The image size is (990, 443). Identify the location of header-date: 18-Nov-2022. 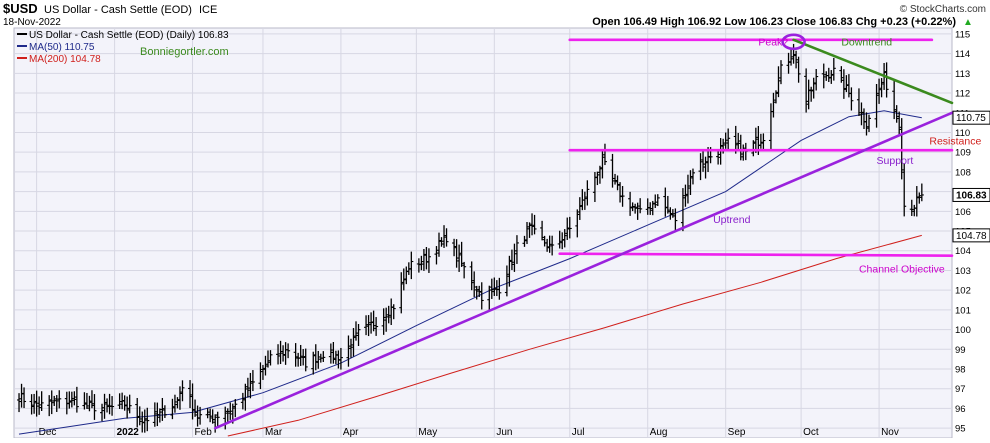
(32, 22).